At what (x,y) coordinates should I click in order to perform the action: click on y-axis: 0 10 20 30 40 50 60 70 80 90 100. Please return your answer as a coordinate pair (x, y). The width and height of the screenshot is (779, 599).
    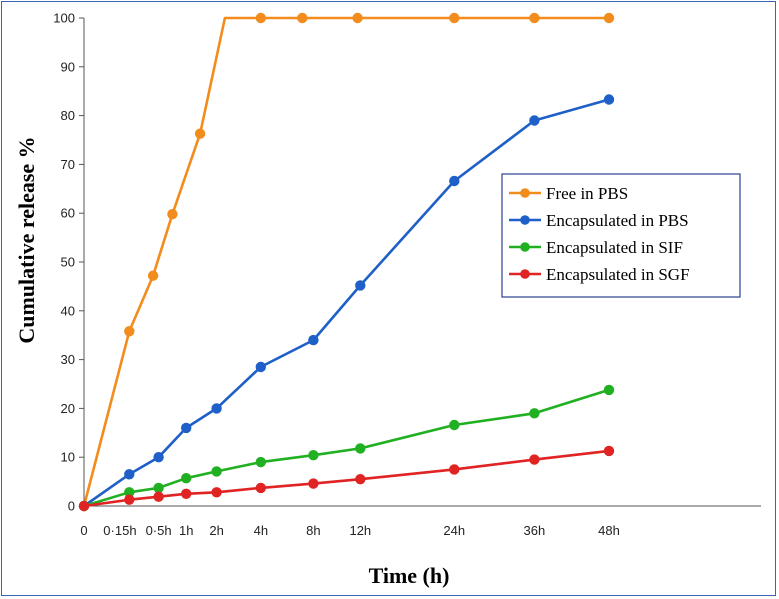
    Looking at the image, I should click on (69, 262).